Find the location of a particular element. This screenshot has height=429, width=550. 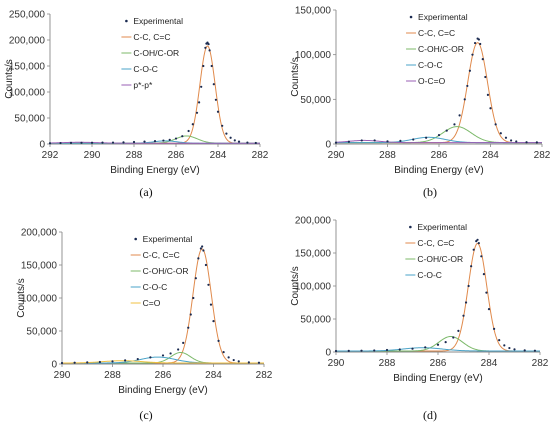

x-tick-label: 292 is located at coordinates (50, 155).